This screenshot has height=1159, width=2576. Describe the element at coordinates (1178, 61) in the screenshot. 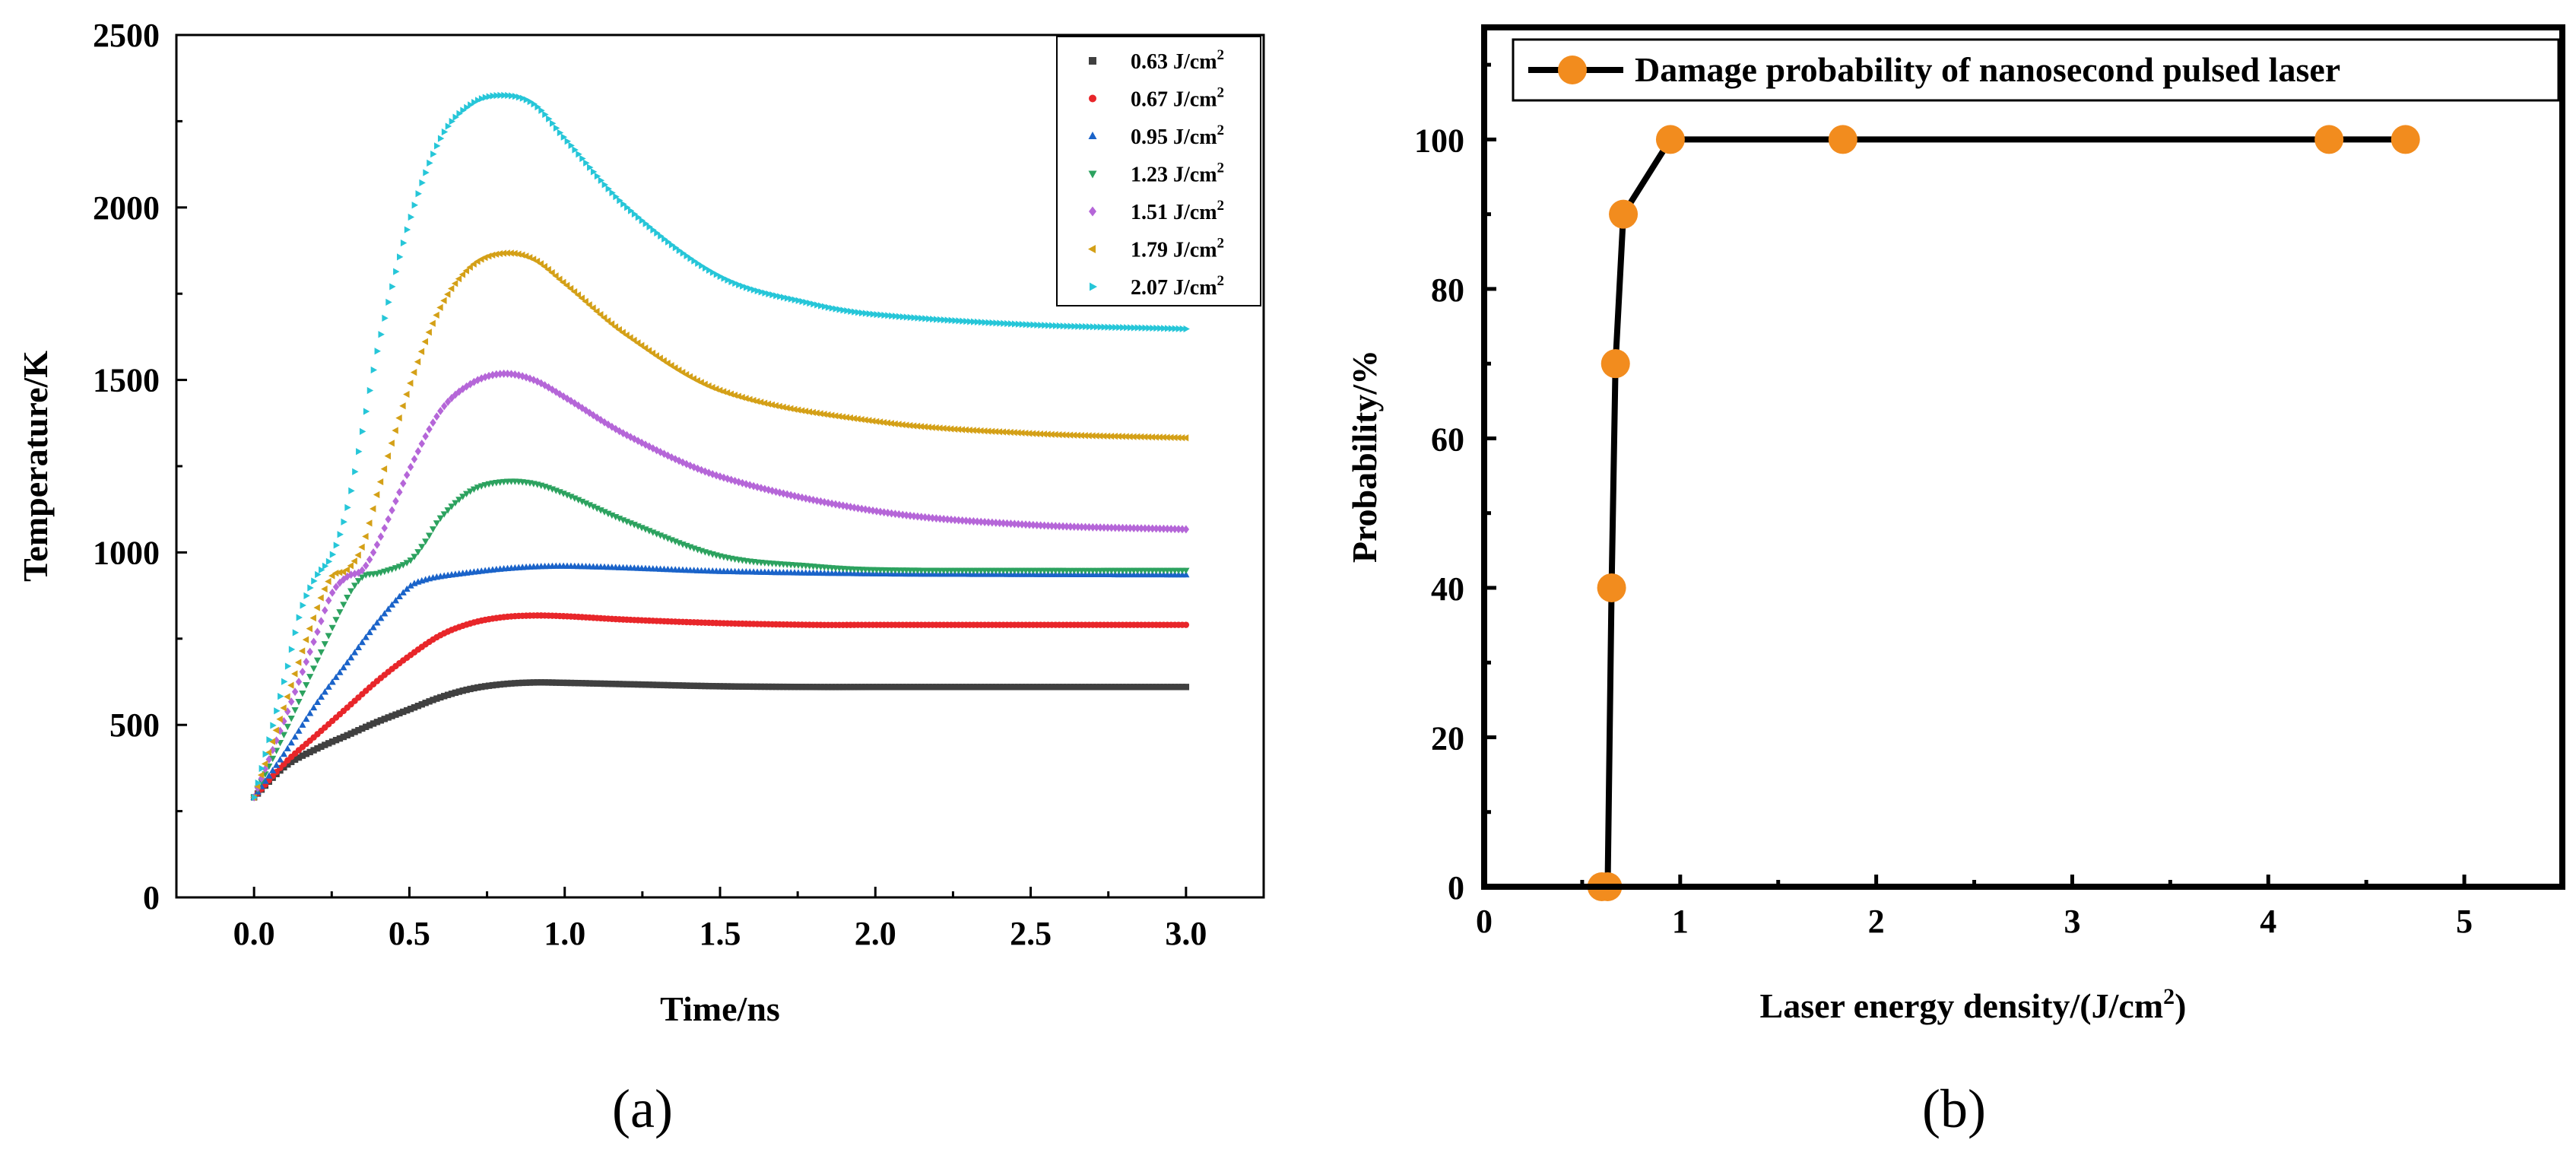

I see `legend-label: 0.63 J/cm2` at that location.